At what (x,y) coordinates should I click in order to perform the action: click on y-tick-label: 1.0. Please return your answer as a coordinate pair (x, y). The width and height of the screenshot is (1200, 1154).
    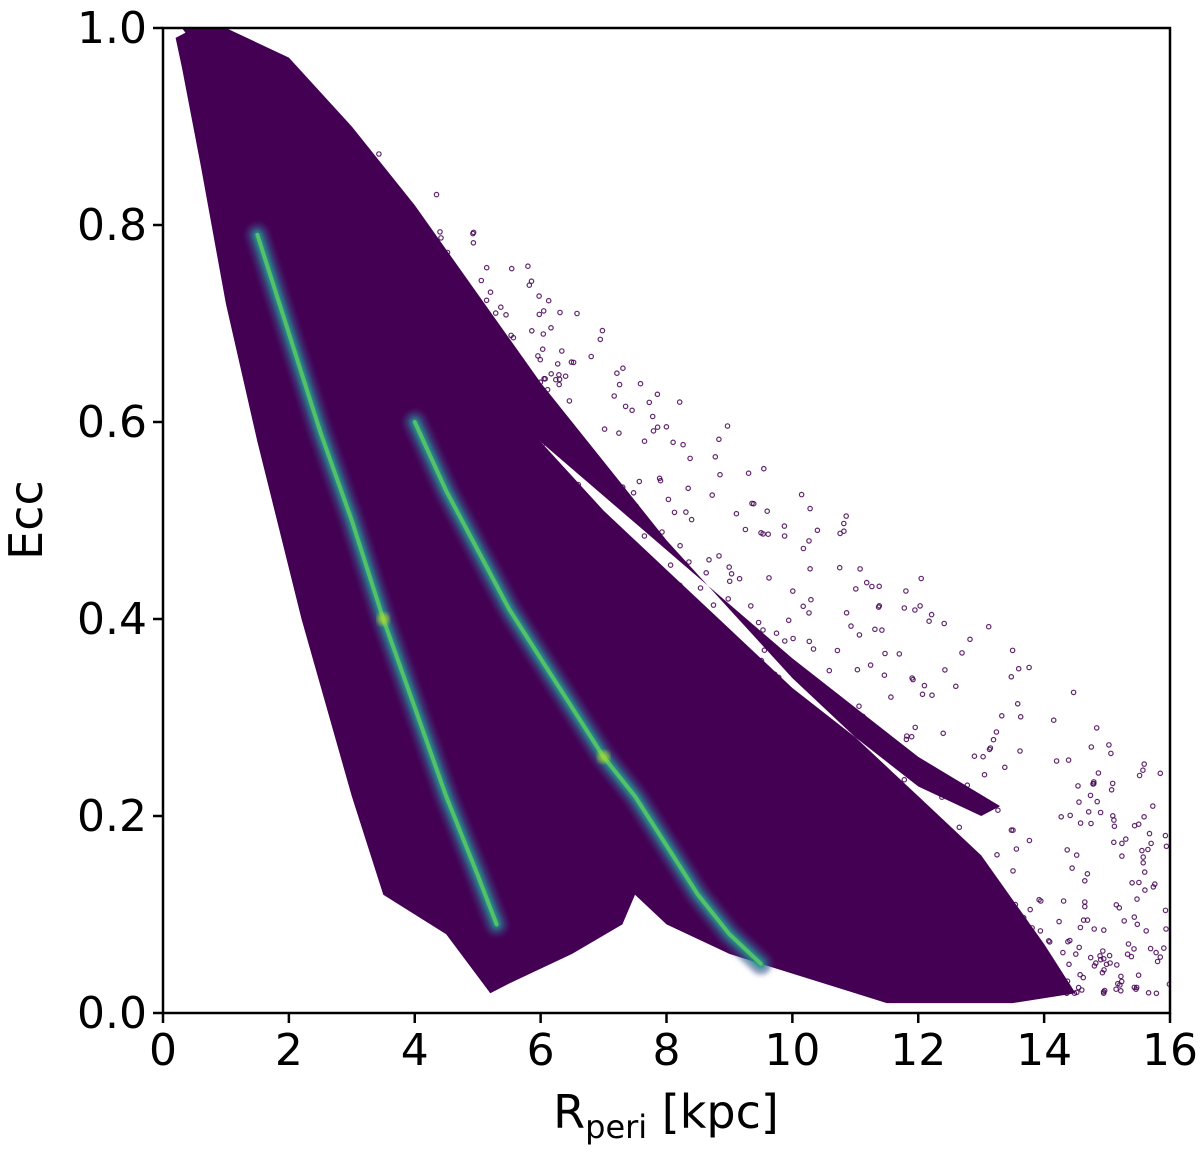
    Looking at the image, I should click on (112, 28).